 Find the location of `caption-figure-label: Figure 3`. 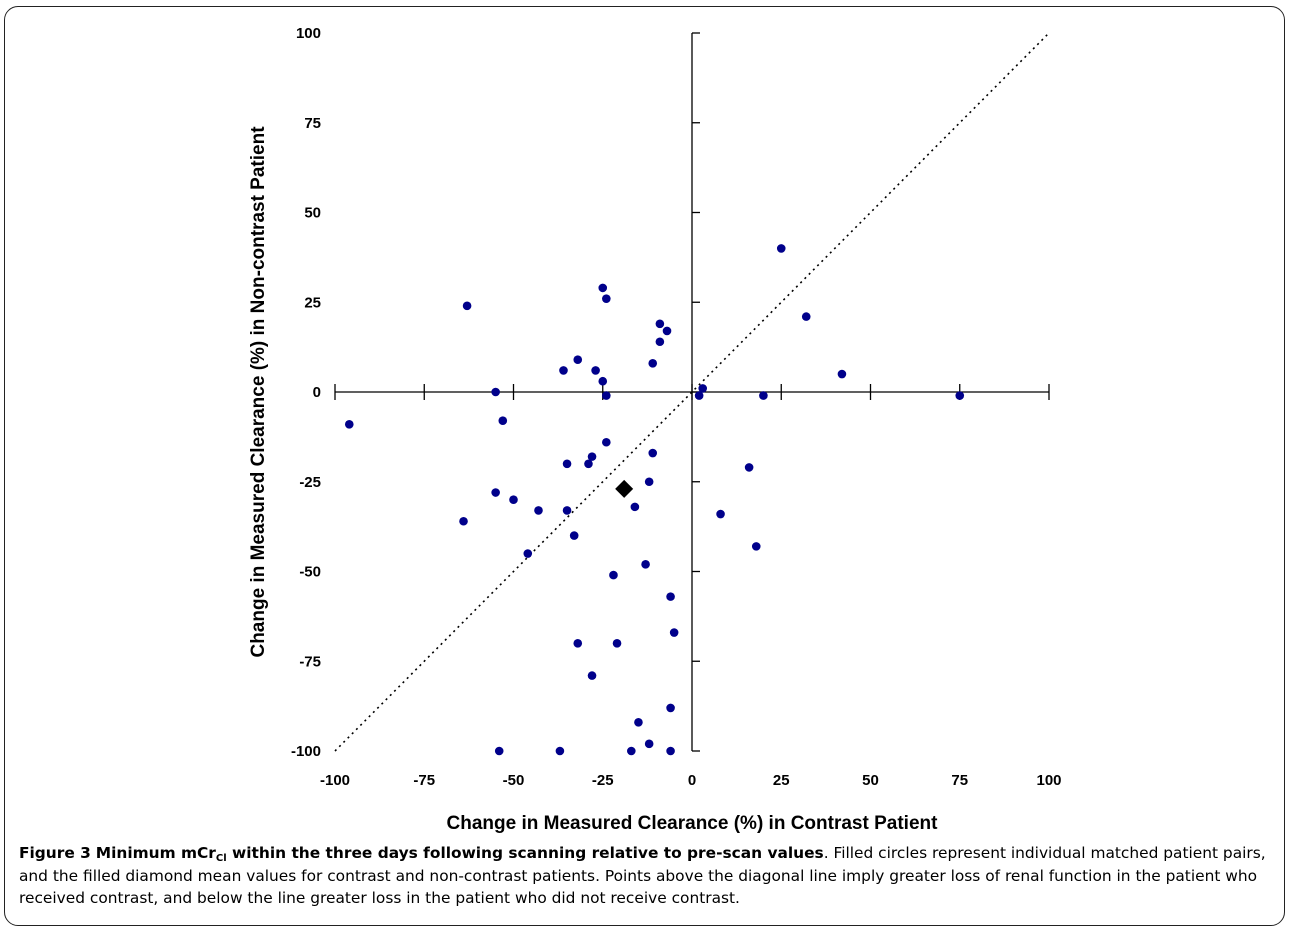

caption-figure-label: Figure 3 is located at coordinates (55, 853).